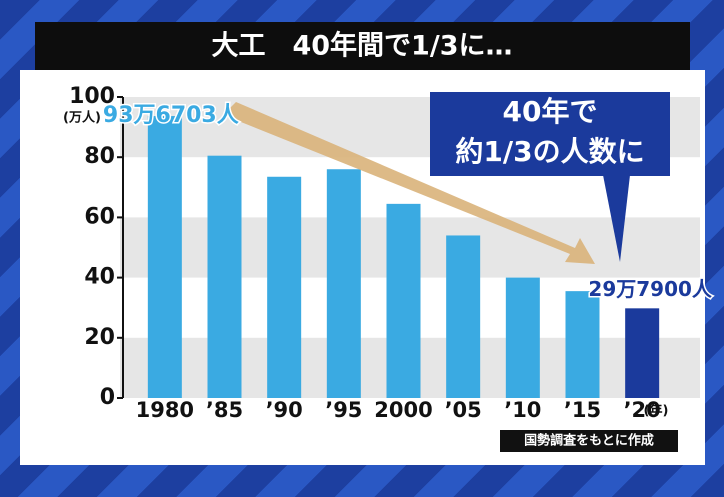 The height and width of the screenshot is (497, 724). What do you see at coordinates (549, 151) in the screenshot?
I see `callout-line: 約1/3の人数に` at bounding box center [549, 151].